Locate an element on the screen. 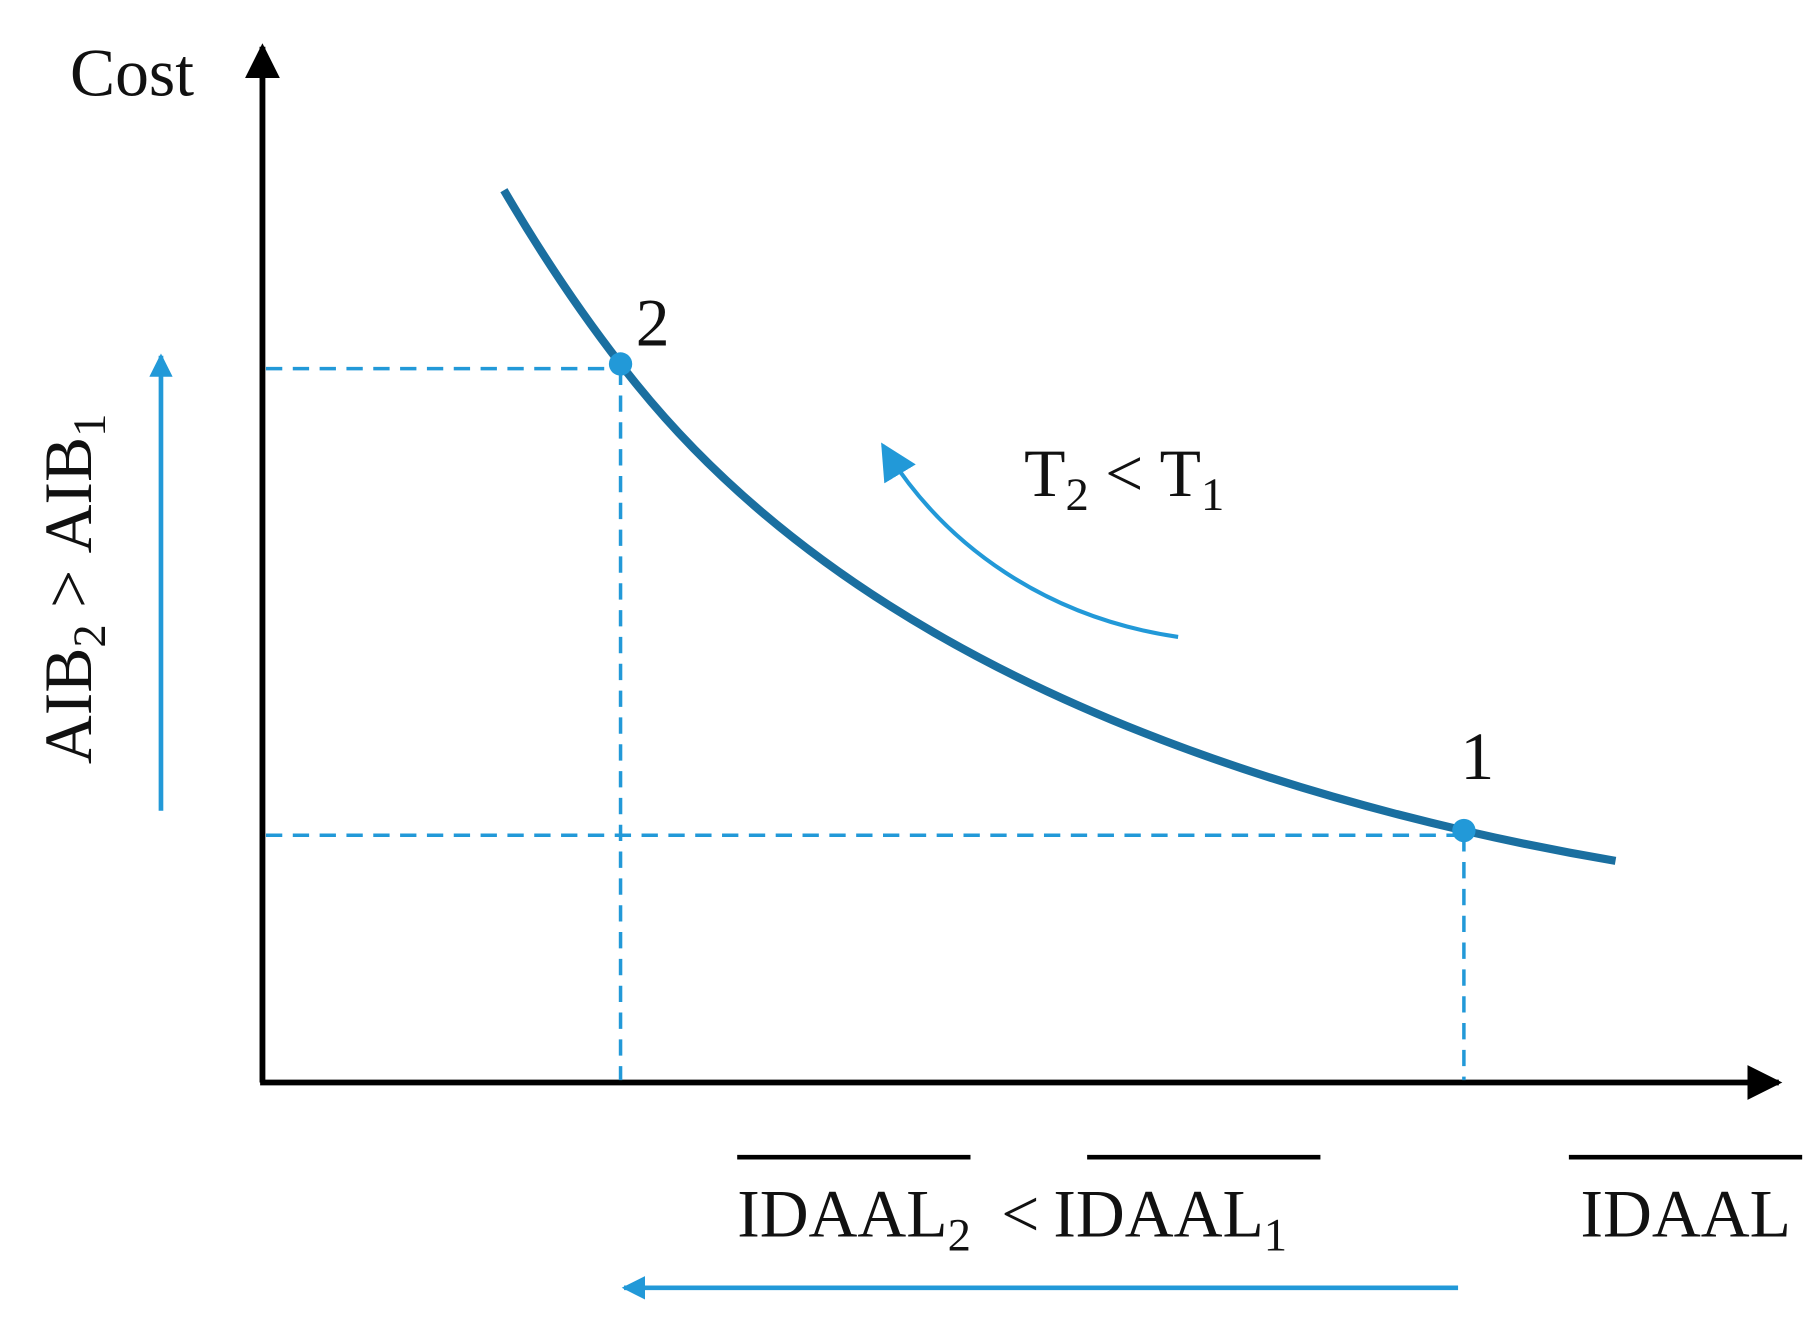  x-annotation: IDAAL2 < IDAAL1 is located at coordinates (1012, 1218).